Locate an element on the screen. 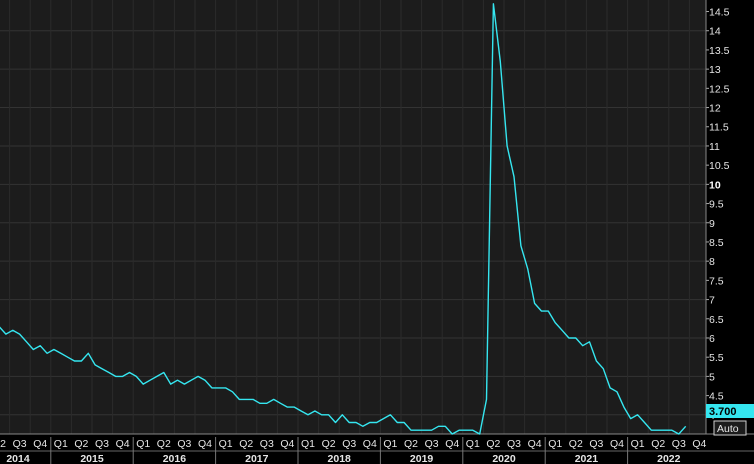 The width and height of the screenshot is (754, 464). y-tick-label: 11 is located at coordinates (714, 147).